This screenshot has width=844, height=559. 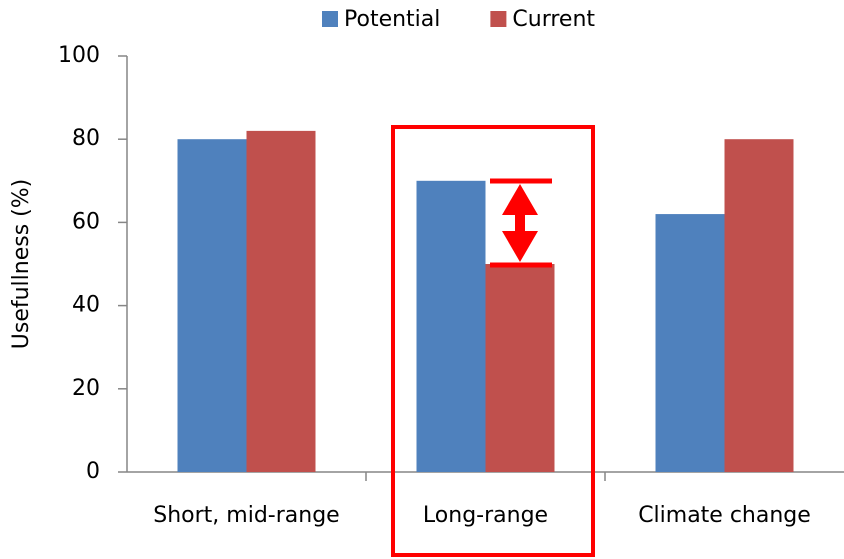 What do you see at coordinates (246, 515) in the screenshot?
I see `x-tick-label: Short, mid-range` at bounding box center [246, 515].